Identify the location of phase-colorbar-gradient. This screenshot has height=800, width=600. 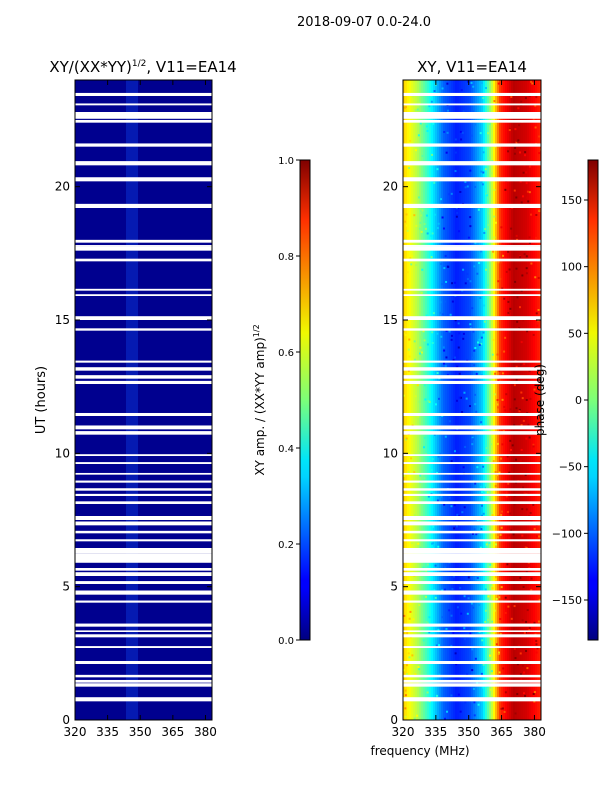
(593, 400).